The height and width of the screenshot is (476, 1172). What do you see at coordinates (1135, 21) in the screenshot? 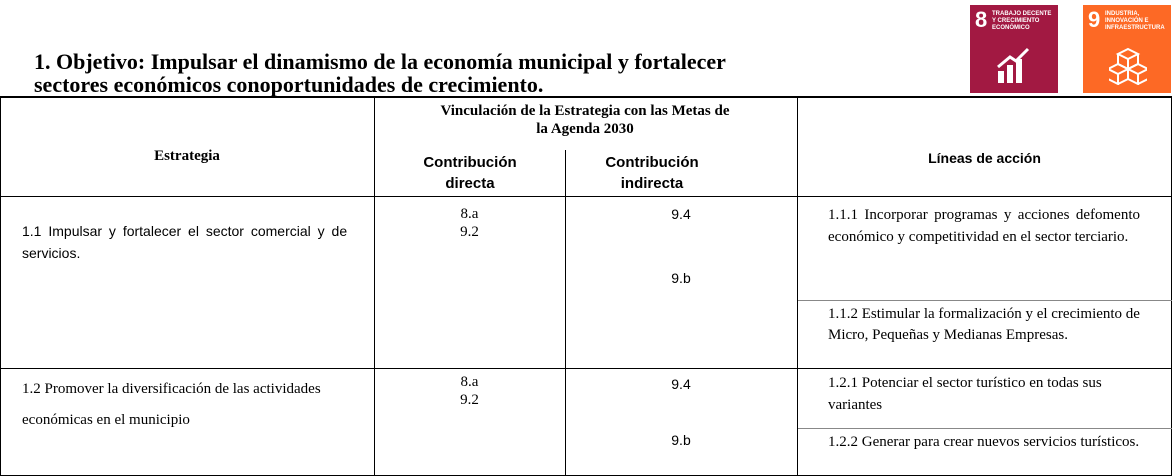
I see `icon-label: INDUSTRIA, INNOVACIÓN E INFRAESTRUCTURA` at bounding box center [1135, 21].